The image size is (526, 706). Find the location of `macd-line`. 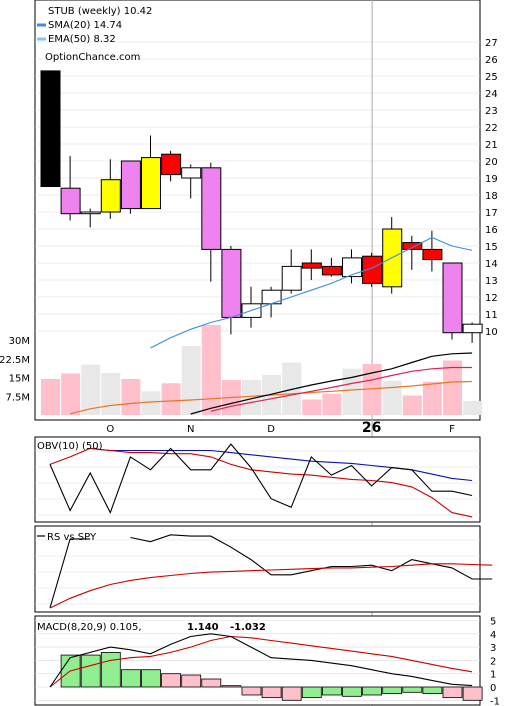

macd-line is located at coordinates (261, 660).